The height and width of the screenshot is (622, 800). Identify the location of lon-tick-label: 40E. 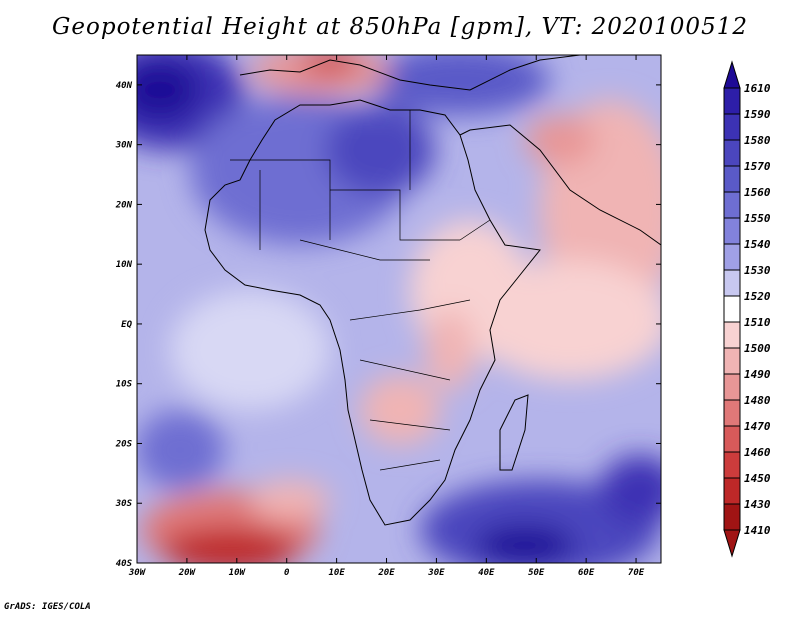
(486, 573).